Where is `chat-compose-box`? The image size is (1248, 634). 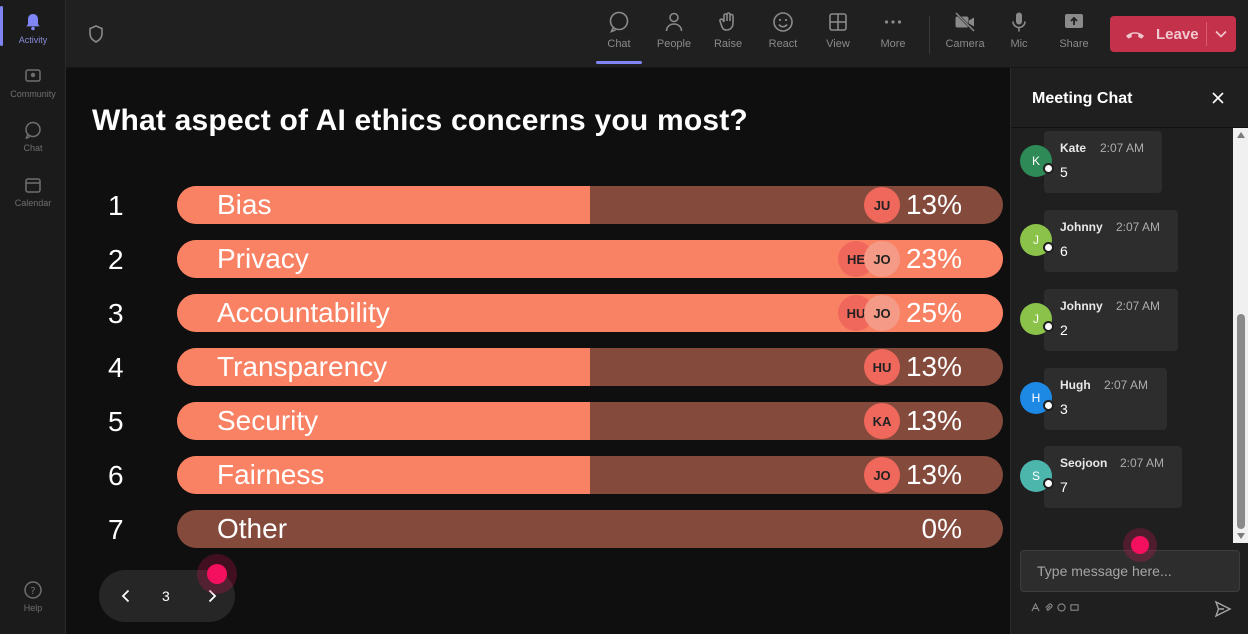 chat-compose-box is located at coordinates (1130, 571).